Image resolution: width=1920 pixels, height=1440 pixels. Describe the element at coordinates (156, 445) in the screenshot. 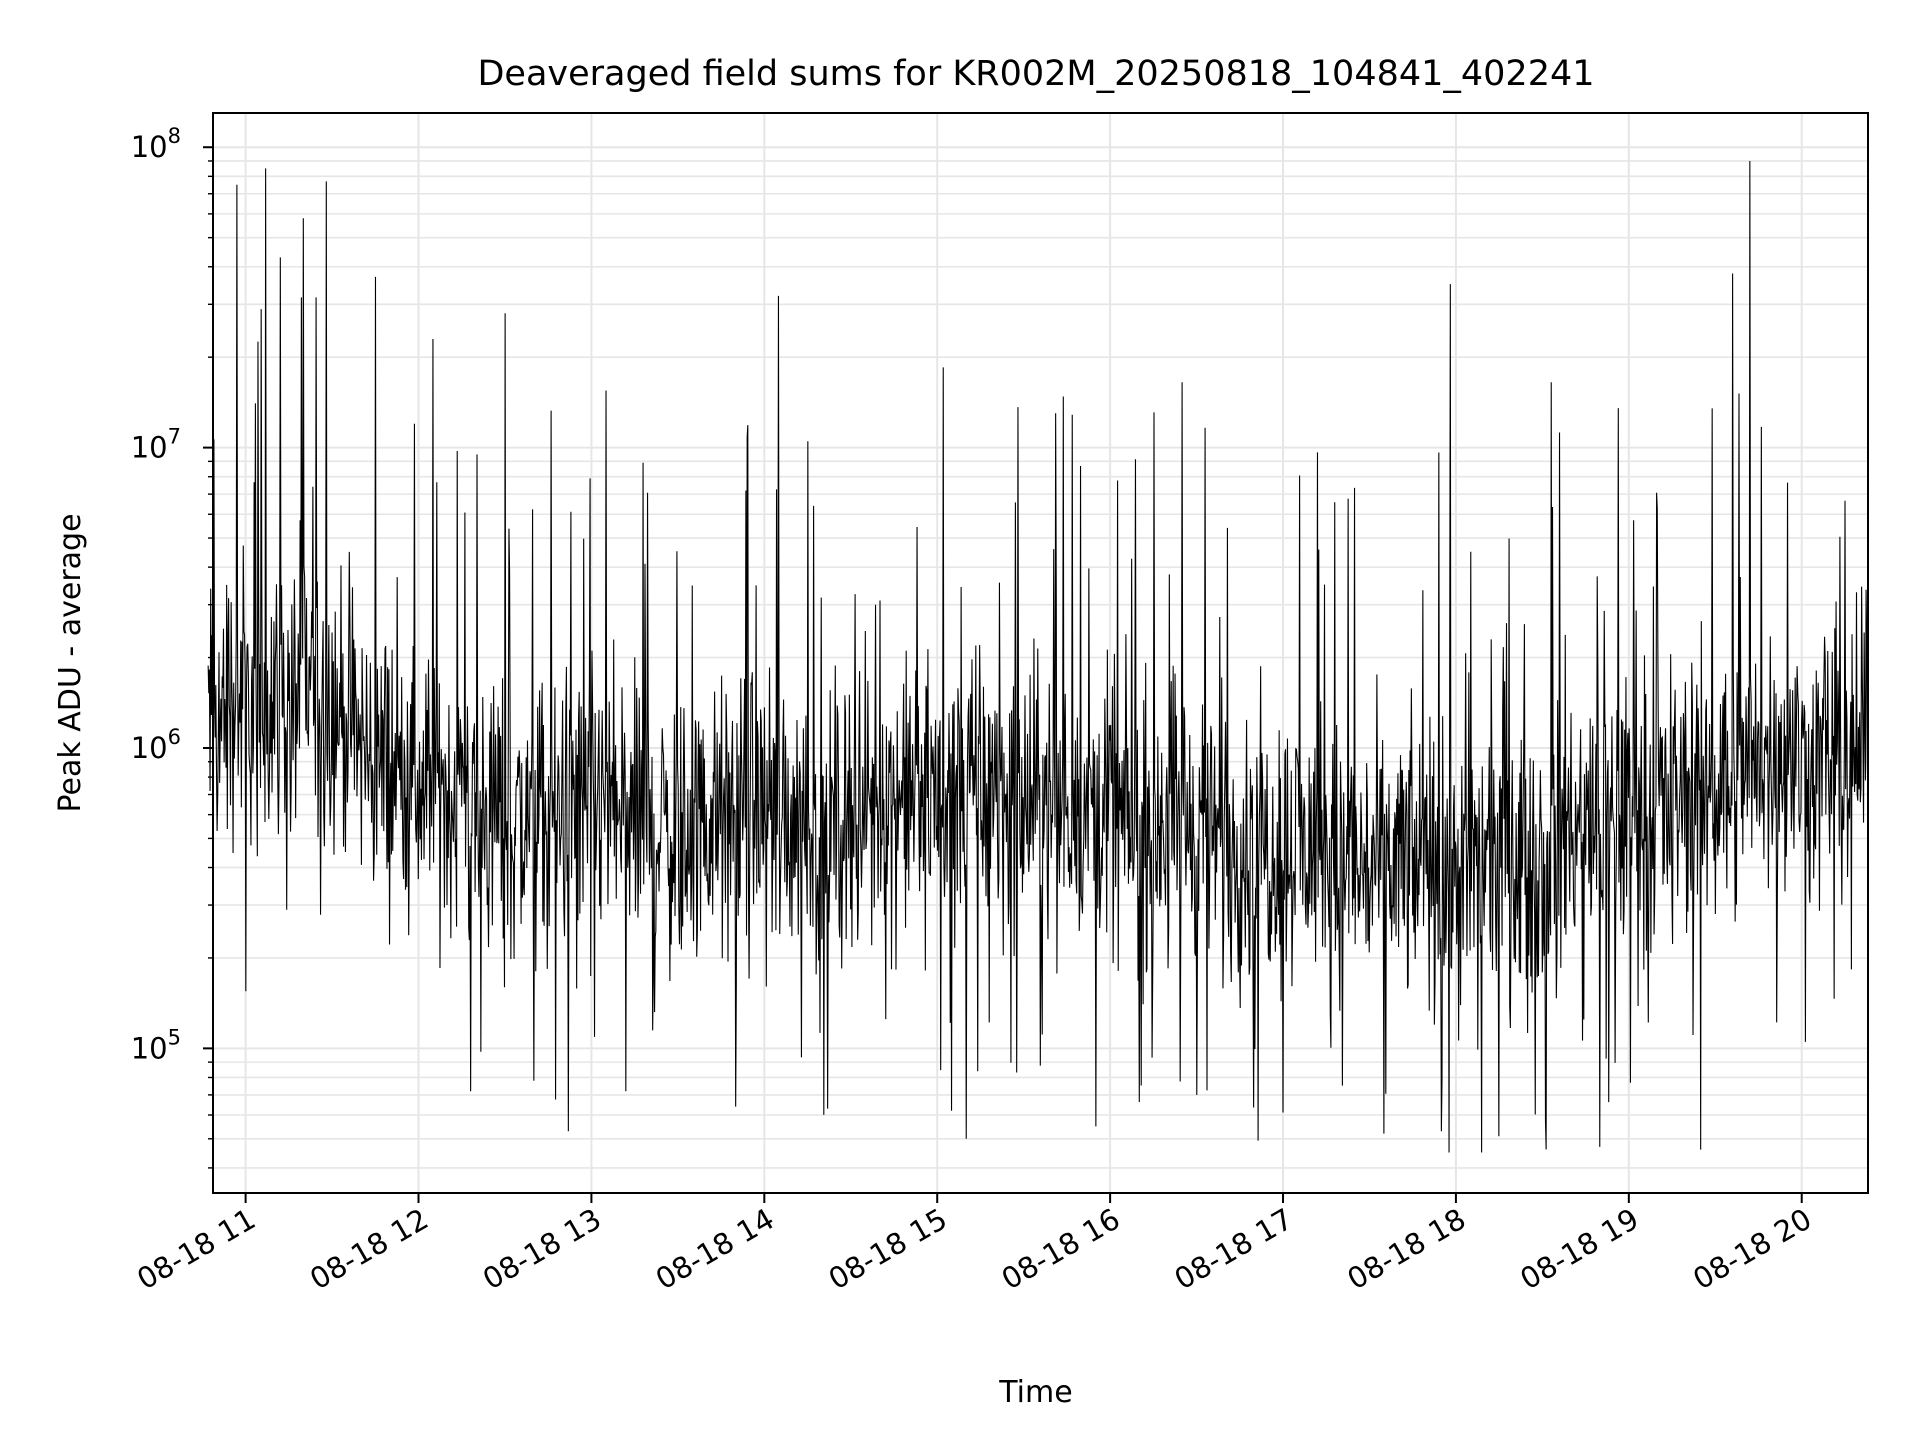

I see `y-tick-label: 10⁷` at that location.